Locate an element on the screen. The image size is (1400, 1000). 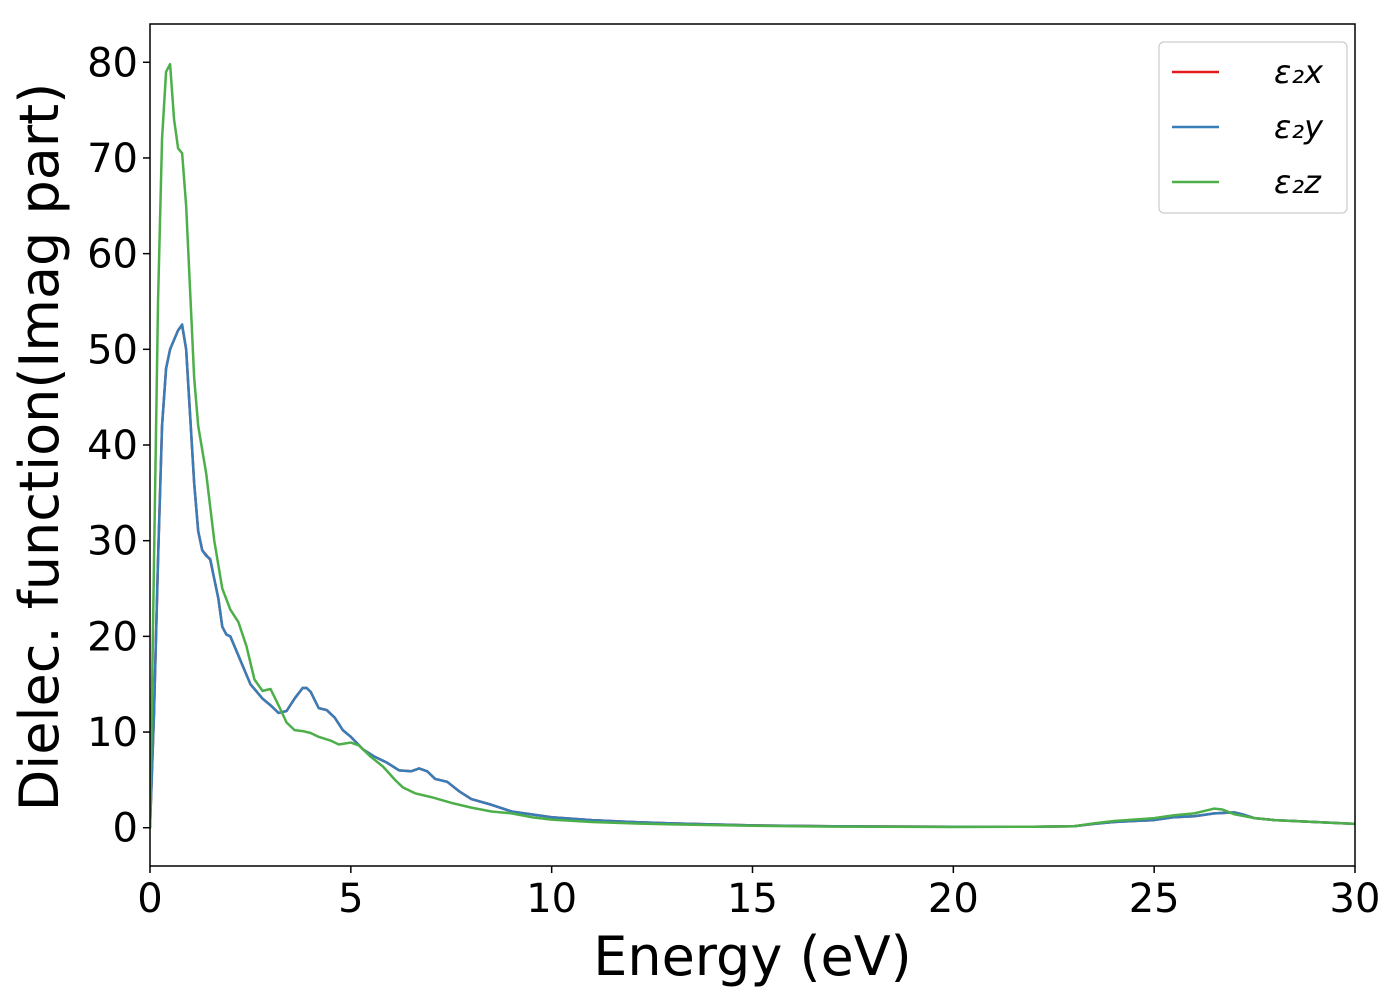
y-tick-label: 0 is located at coordinates (125, 829).